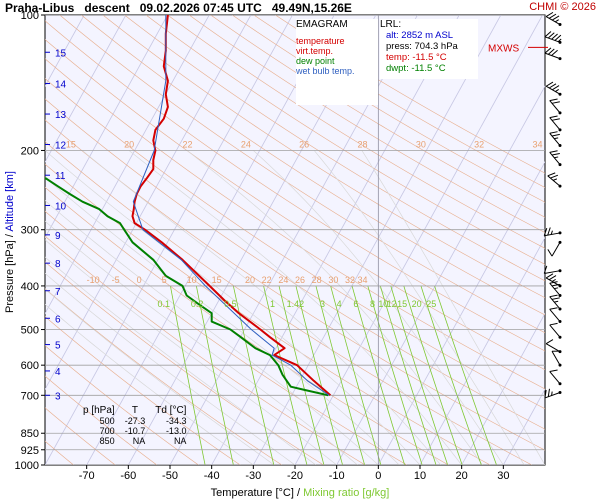 This screenshot has height=500, width=600. I want to click on dry-adiabat-label: 15, so click(71, 144).